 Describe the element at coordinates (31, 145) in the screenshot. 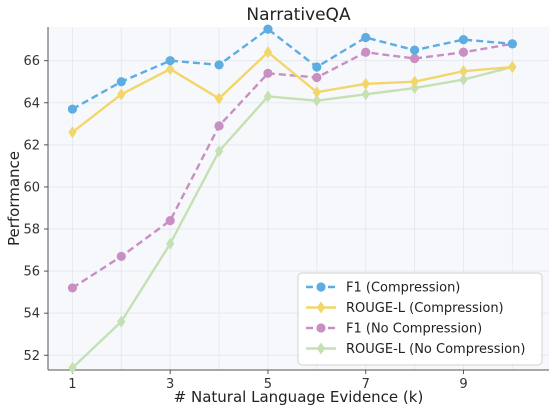

I see `y-tick-label: 62` at that location.